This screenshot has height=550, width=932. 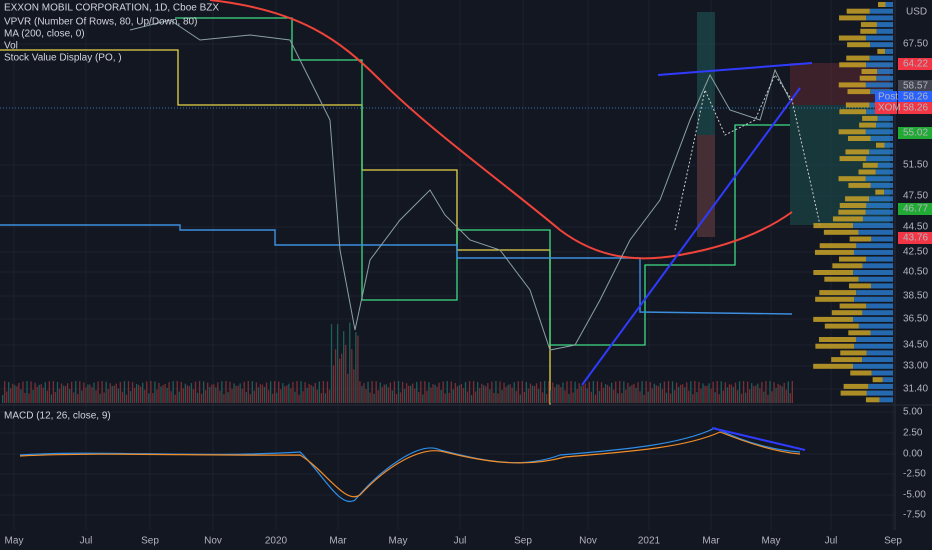 I want to click on price-tick: 42.50, so click(x=915, y=252).